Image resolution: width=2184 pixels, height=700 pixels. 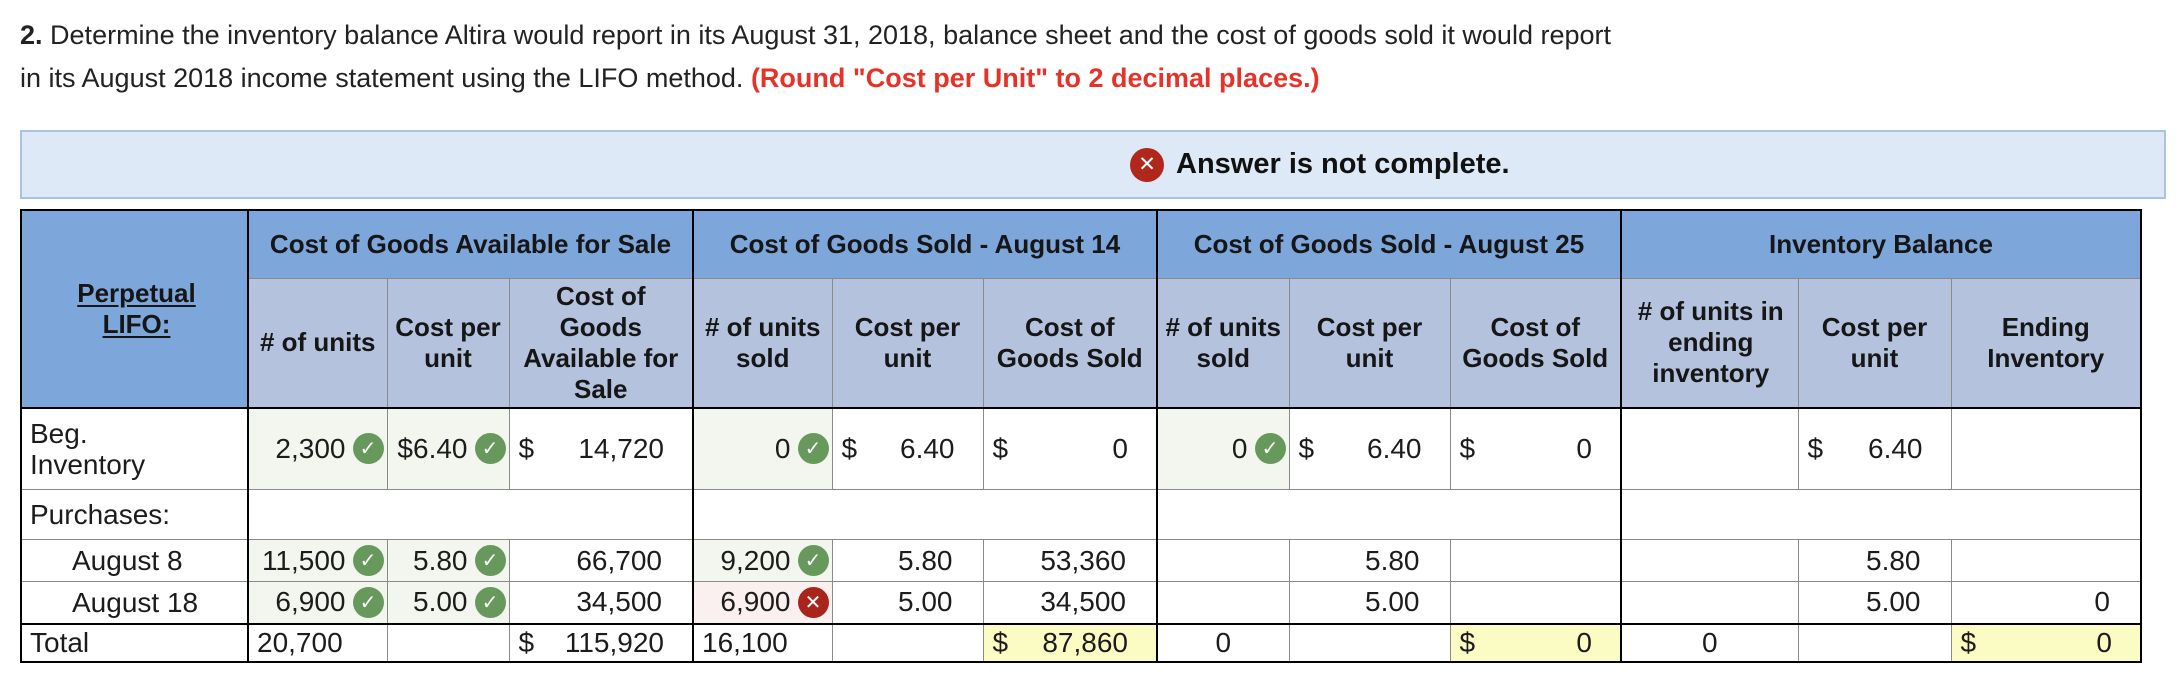 I want to click on col-header-cost-per-unit-ib: Cost per unit, so click(x=1874, y=343).